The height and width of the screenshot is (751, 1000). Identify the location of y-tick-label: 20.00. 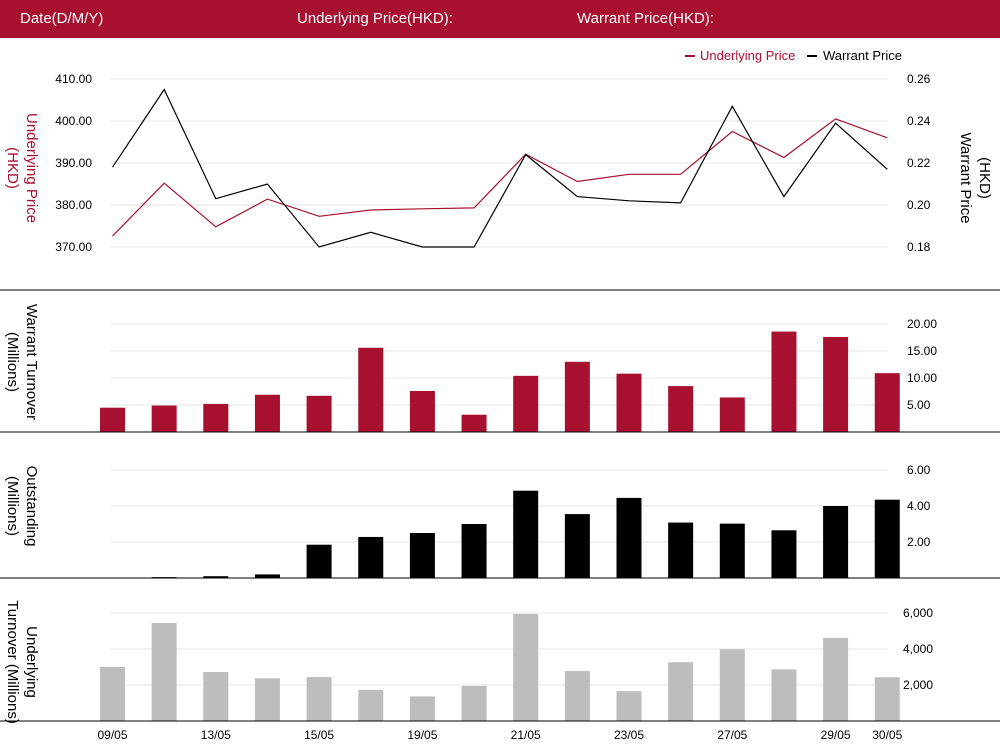
(922, 324).